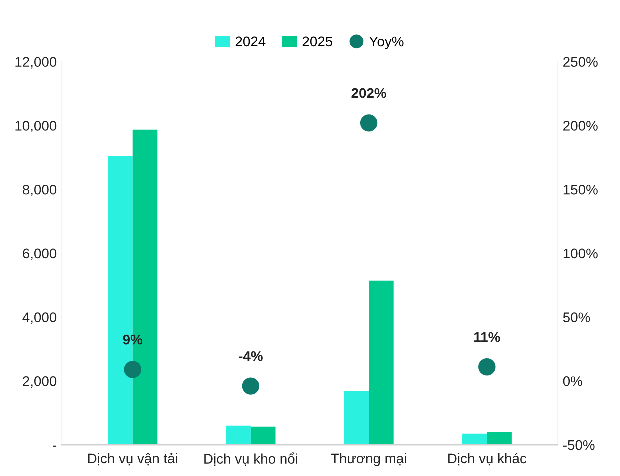 The height and width of the screenshot is (476, 620). What do you see at coordinates (251, 357) in the screenshot?
I see `data-label: -4%` at bounding box center [251, 357].